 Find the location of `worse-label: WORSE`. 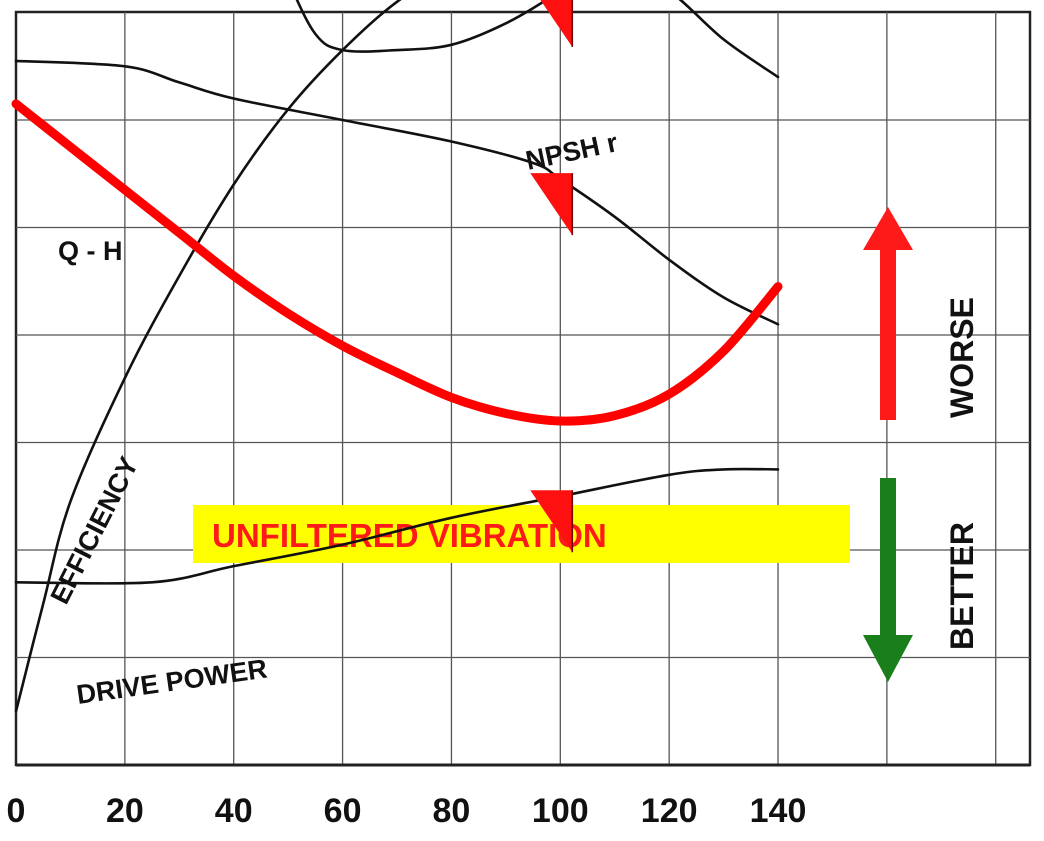

worse-label: WORSE is located at coordinates (962, 357).